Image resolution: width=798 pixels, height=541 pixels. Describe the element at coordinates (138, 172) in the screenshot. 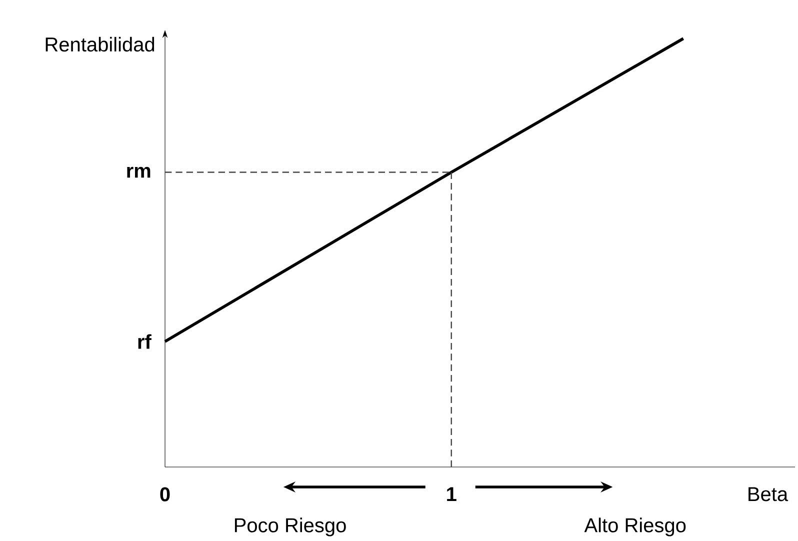

I see `annotation: rm` at that location.